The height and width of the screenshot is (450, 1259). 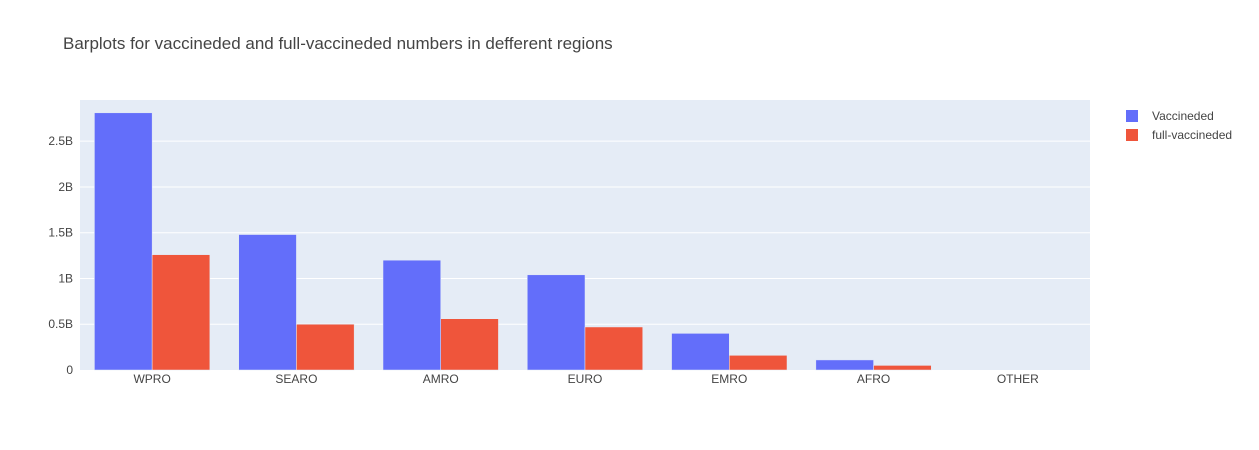 I want to click on legend-label-full-vaccineded: full-vaccineded, so click(x=1192, y=134).